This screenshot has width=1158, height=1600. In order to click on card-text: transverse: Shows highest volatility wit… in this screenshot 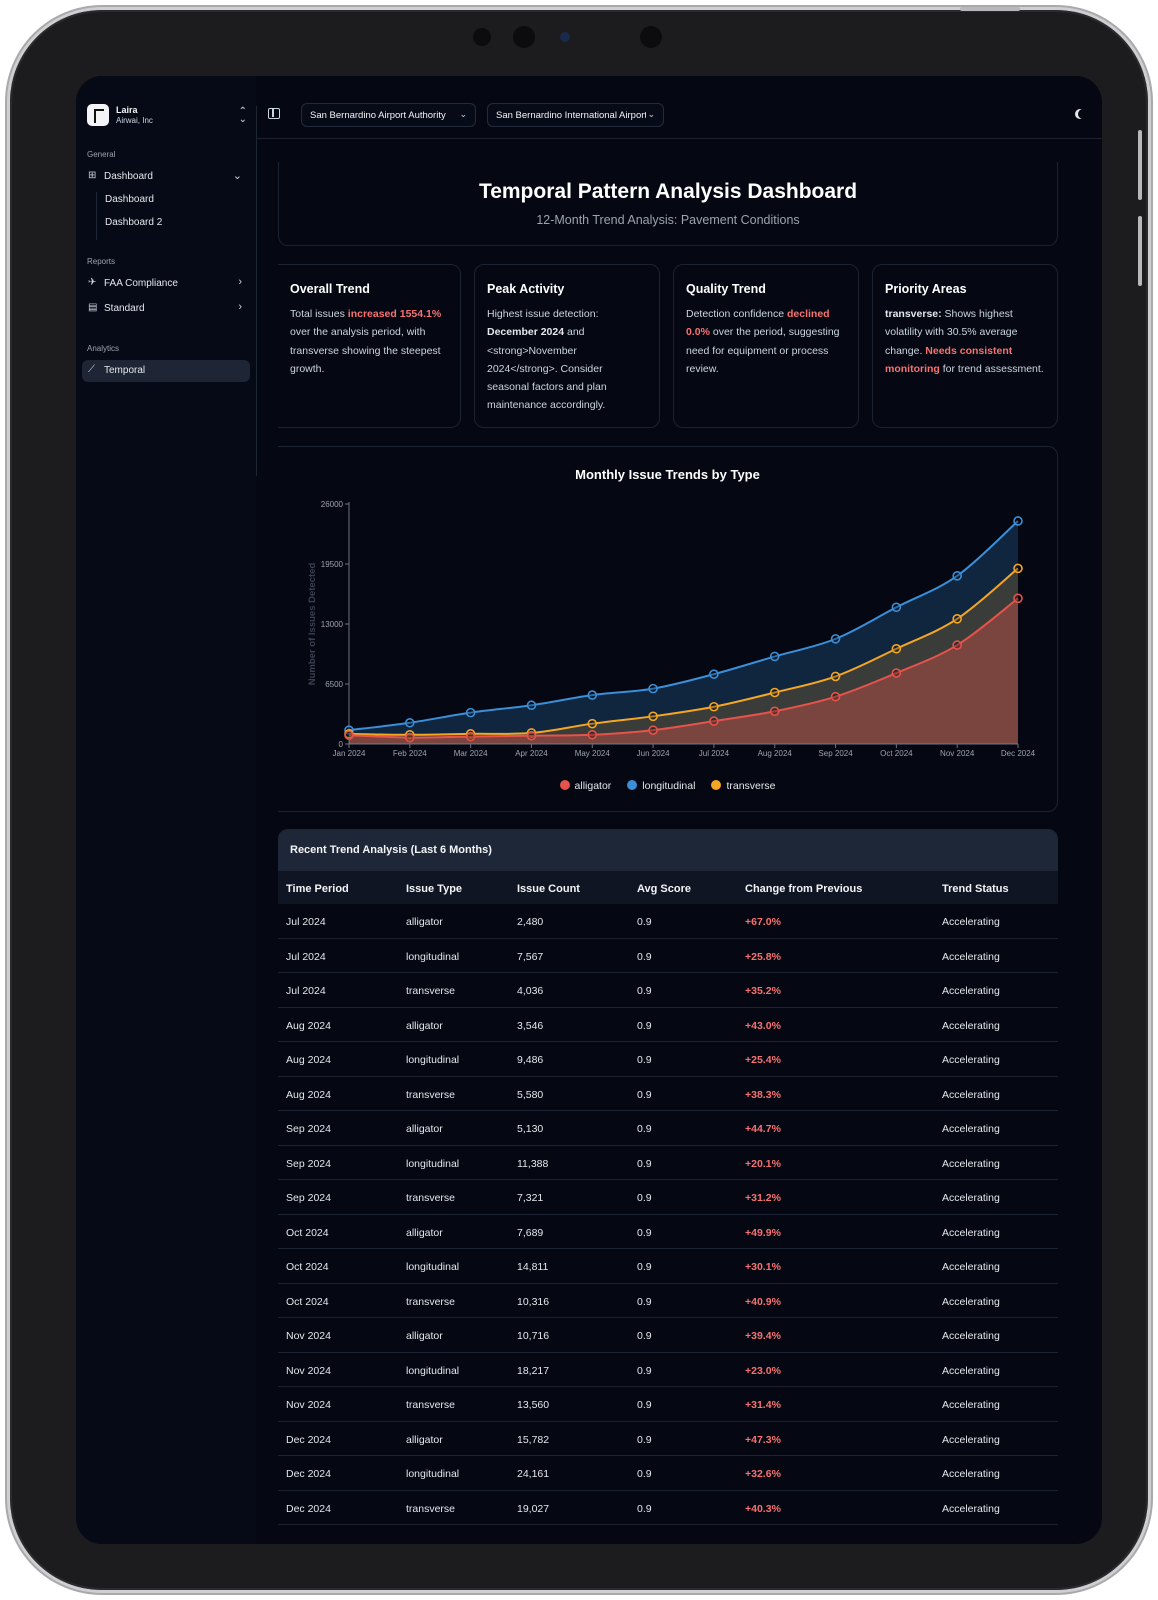, I will do `click(965, 341)`.